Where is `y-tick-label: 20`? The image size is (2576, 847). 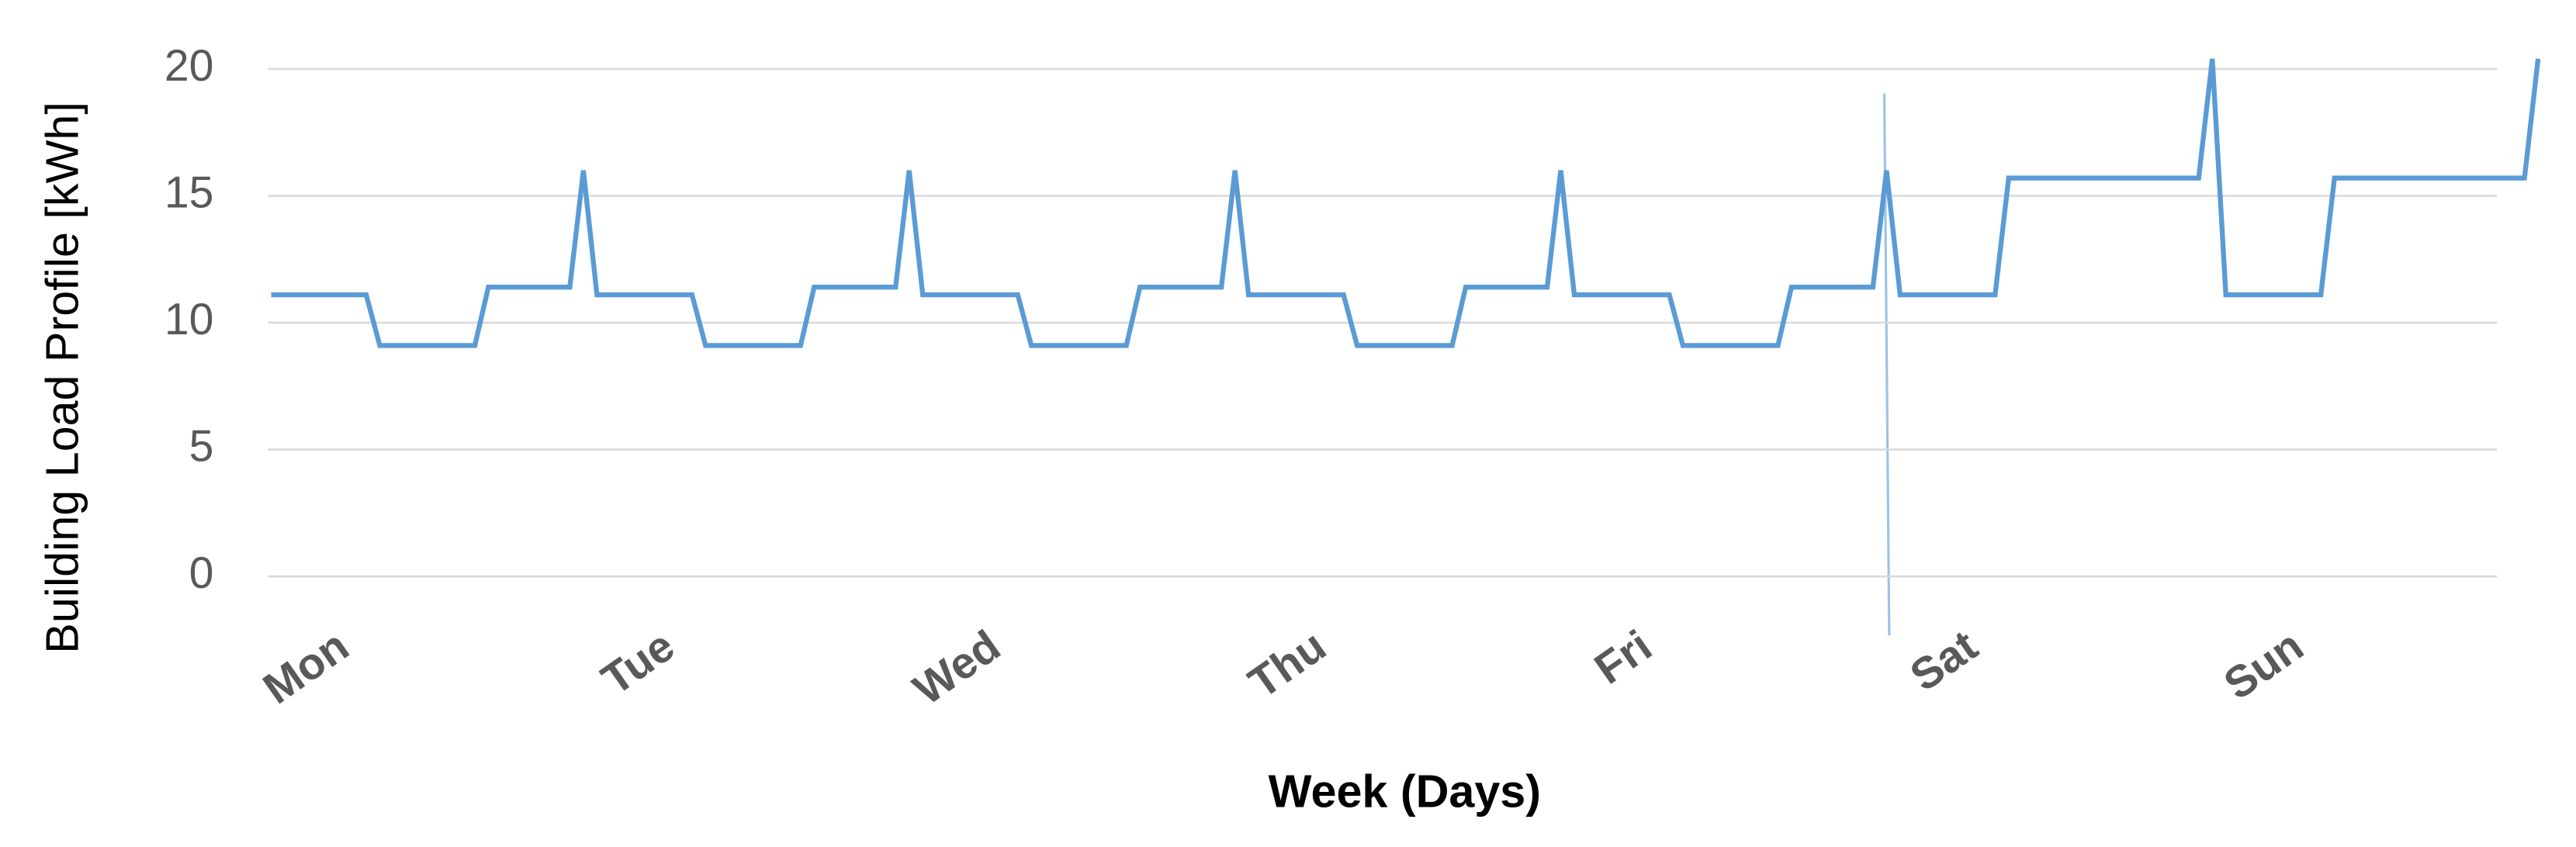
y-tick-label: 20 is located at coordinates (189, 66).